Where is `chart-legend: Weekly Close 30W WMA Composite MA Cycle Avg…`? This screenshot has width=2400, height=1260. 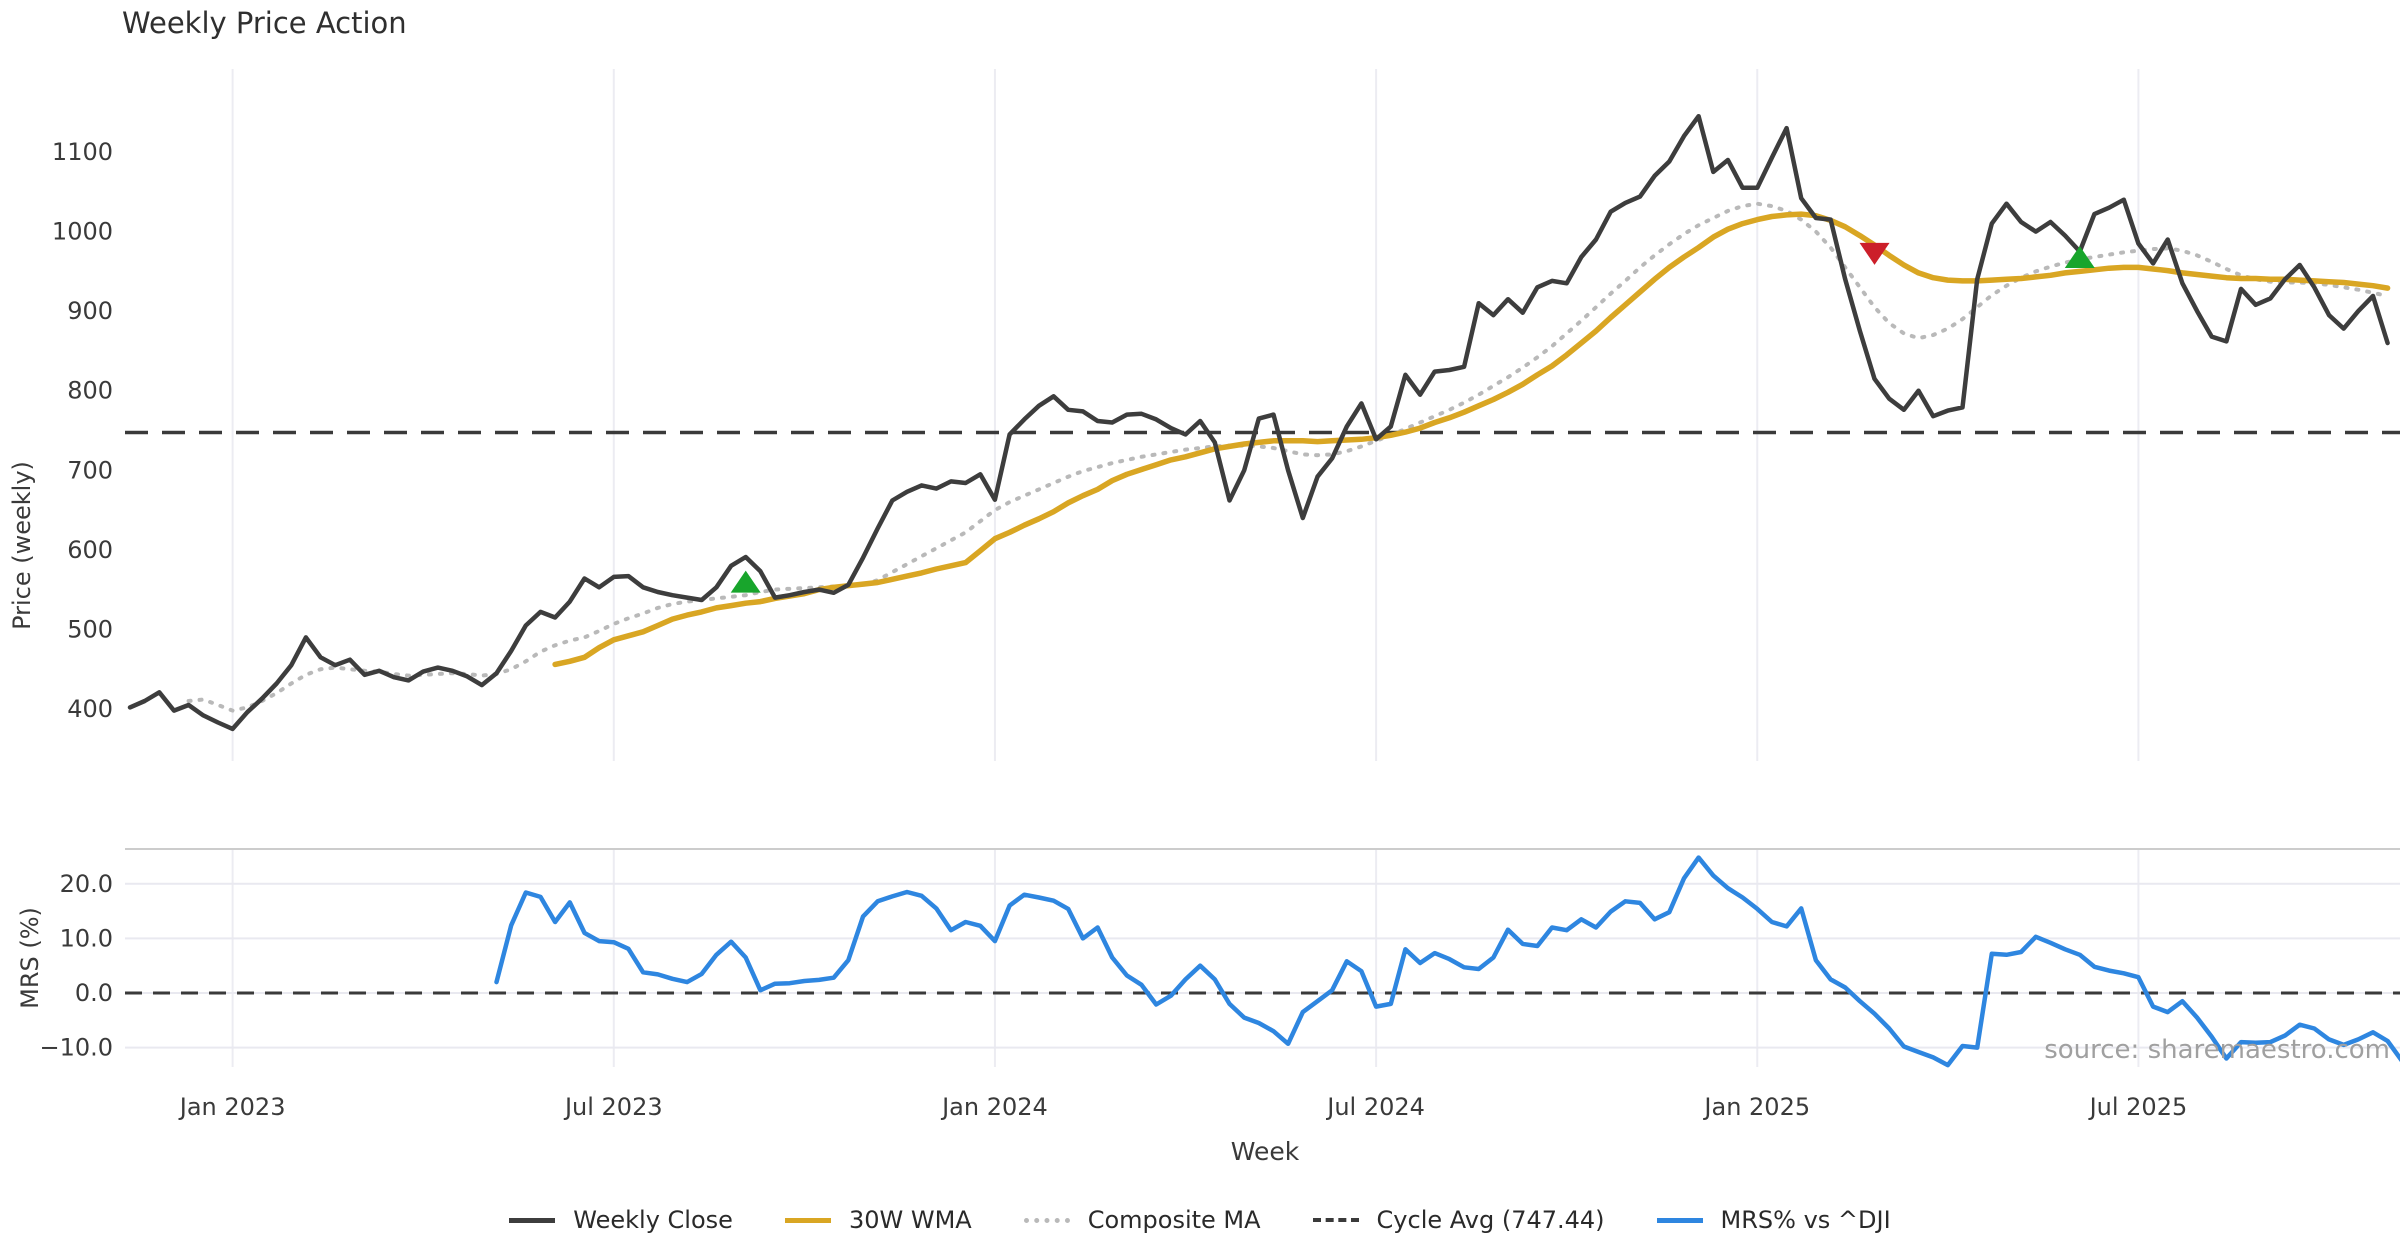 chart-legend: Weekly Close 30W WMA Composite MA Cycle Avg… is located at coordinates (1200, 1220).